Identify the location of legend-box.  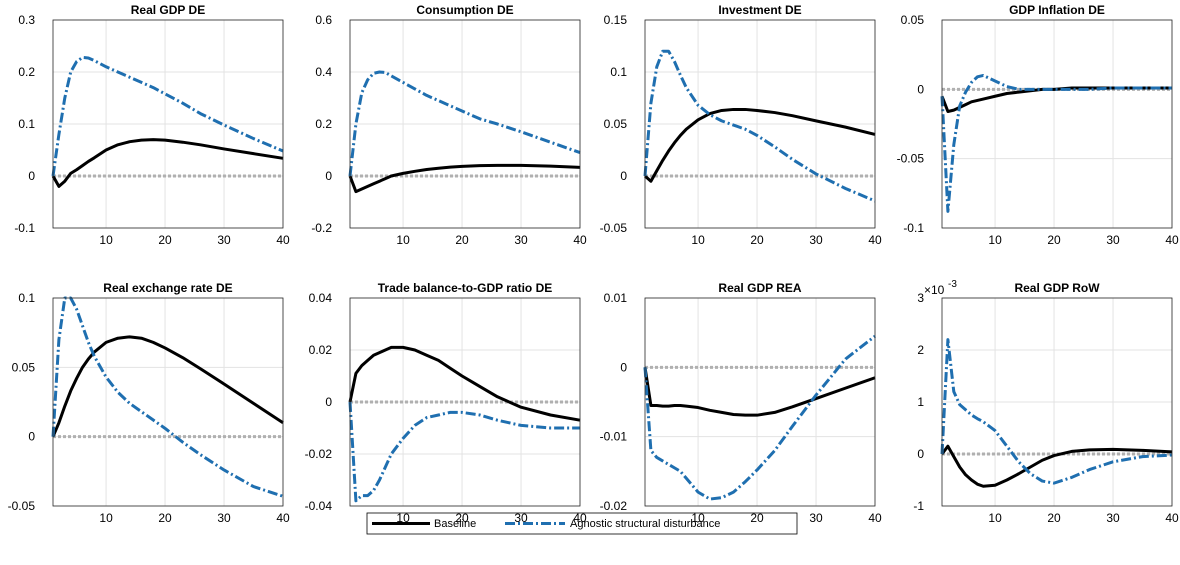
(582, 523).